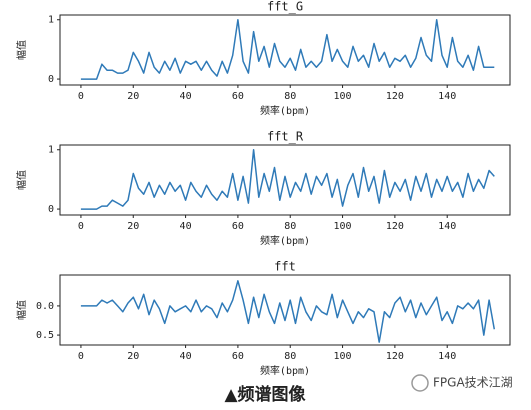 This screenshot has height=410, width=531. I want to click on caption: ▲频谱图像, so click(265, 394).